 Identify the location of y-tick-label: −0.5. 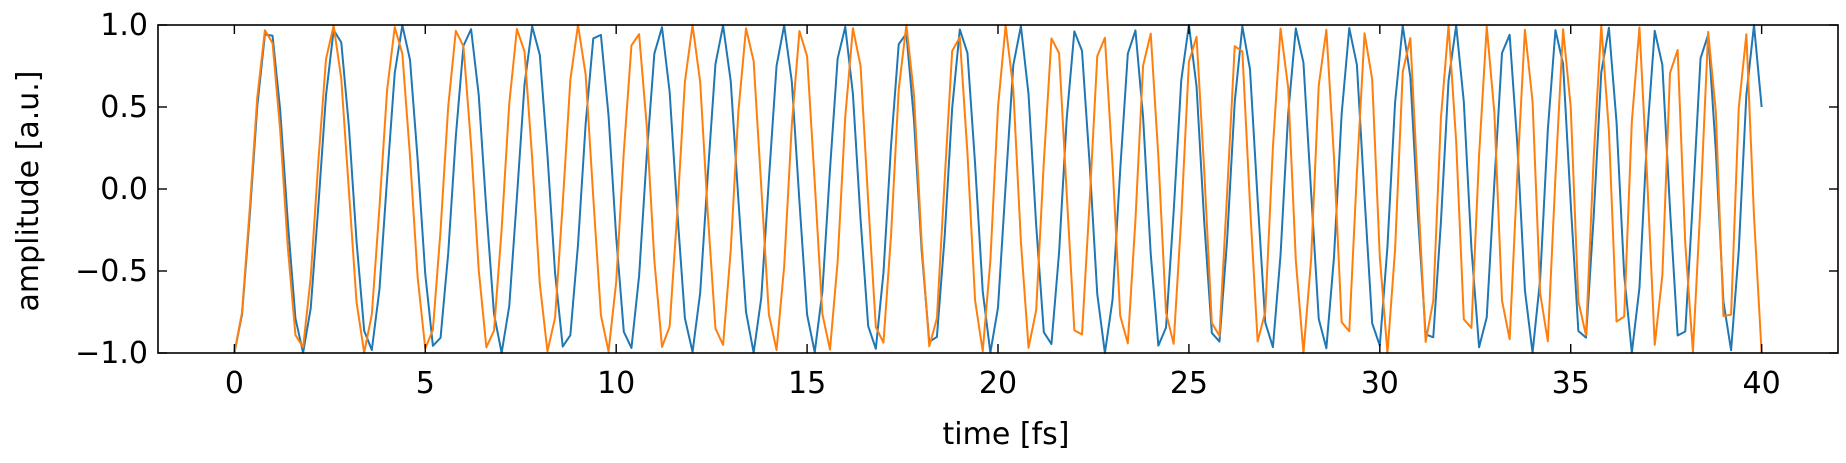
(111, 271).